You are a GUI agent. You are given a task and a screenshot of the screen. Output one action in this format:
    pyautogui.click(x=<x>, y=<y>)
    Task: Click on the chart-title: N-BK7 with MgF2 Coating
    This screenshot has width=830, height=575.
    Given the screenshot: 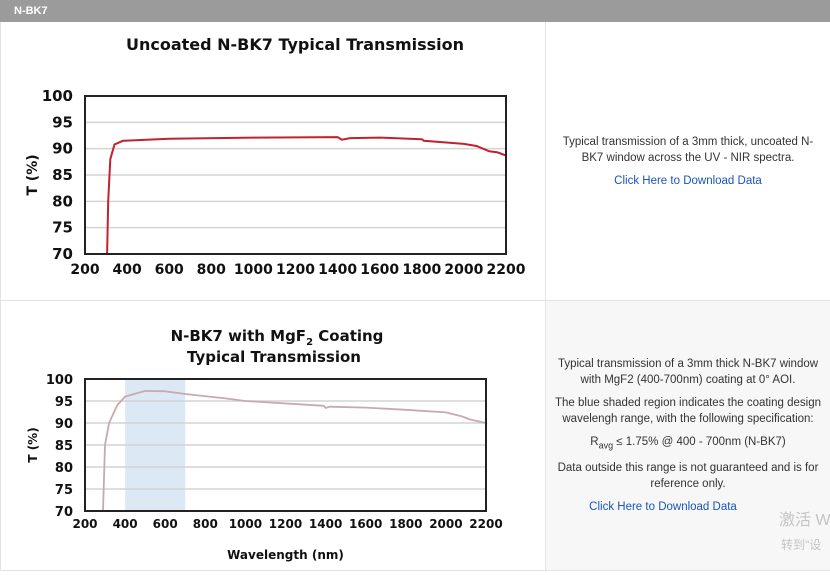 What is the action you would take?
    pyautogui.click(x=277, y=337)
    